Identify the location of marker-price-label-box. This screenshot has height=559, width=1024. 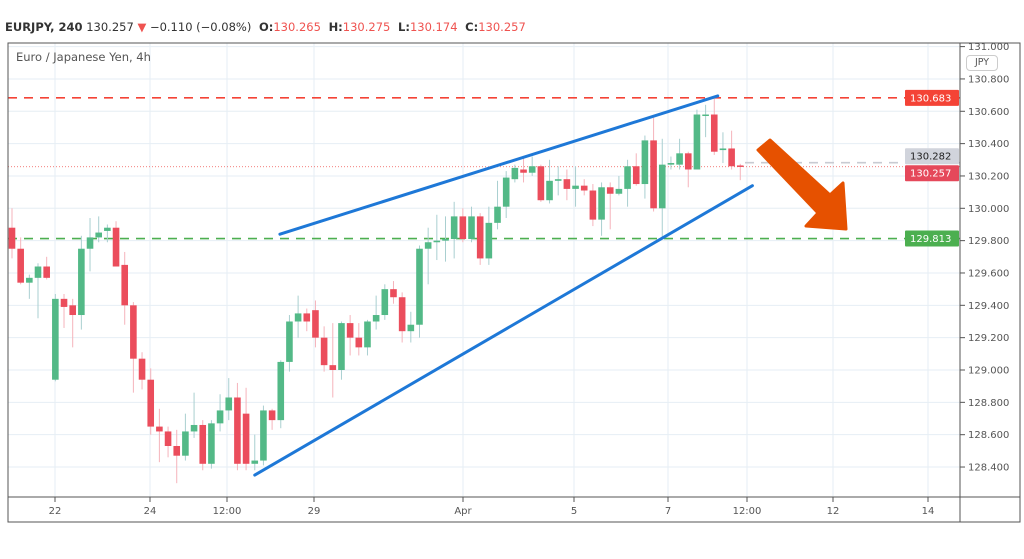
(932, 156).